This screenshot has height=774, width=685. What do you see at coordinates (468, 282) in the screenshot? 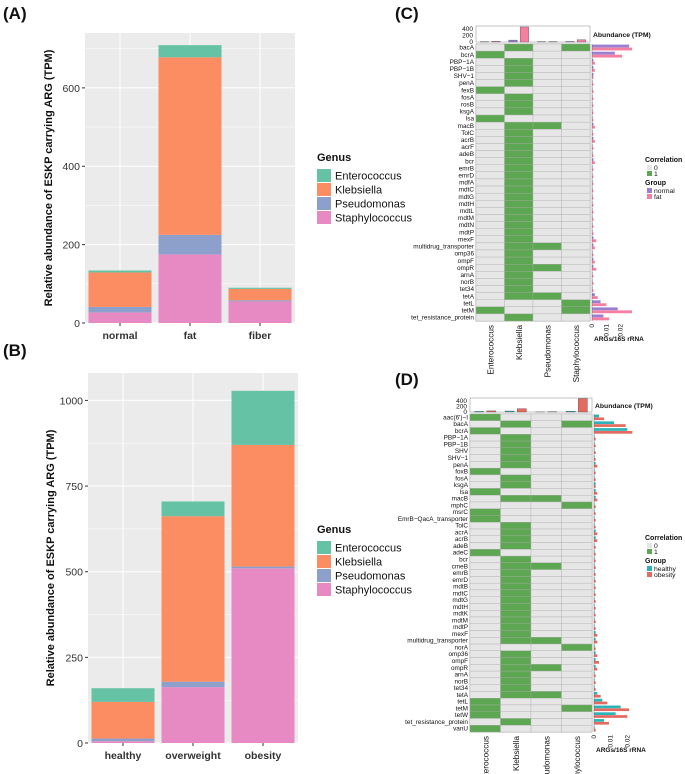
I see `heatmap-row-label: norB` at bounding box center [468, 282].